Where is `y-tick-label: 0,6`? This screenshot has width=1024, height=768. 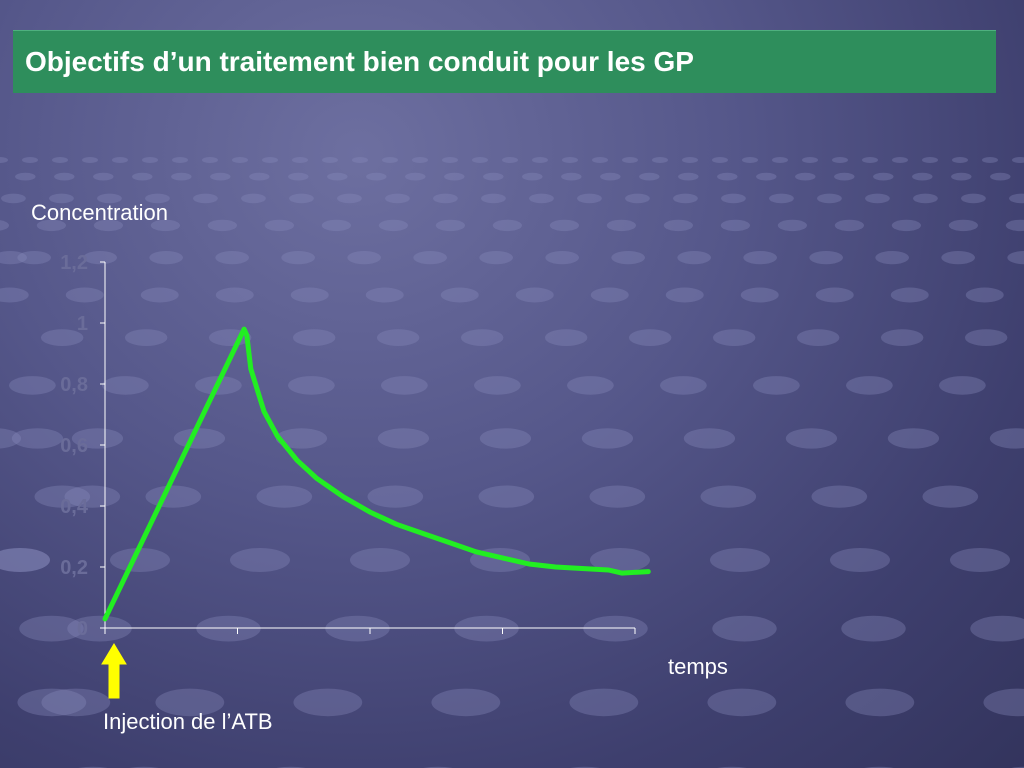 y-tick-label: 0,6 is located at coordinates (74, 446).